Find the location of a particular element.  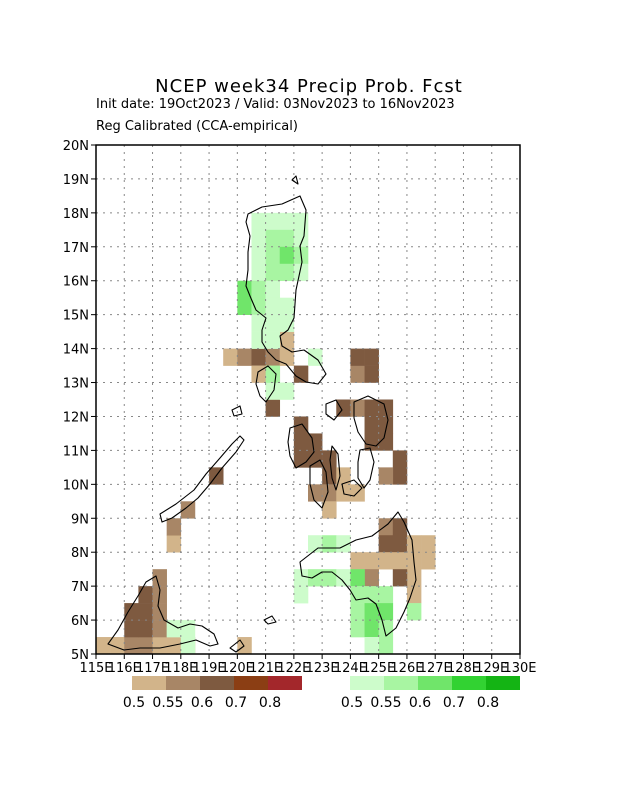

longitude-tick-label: 124E is located at coordinates (350, 668).